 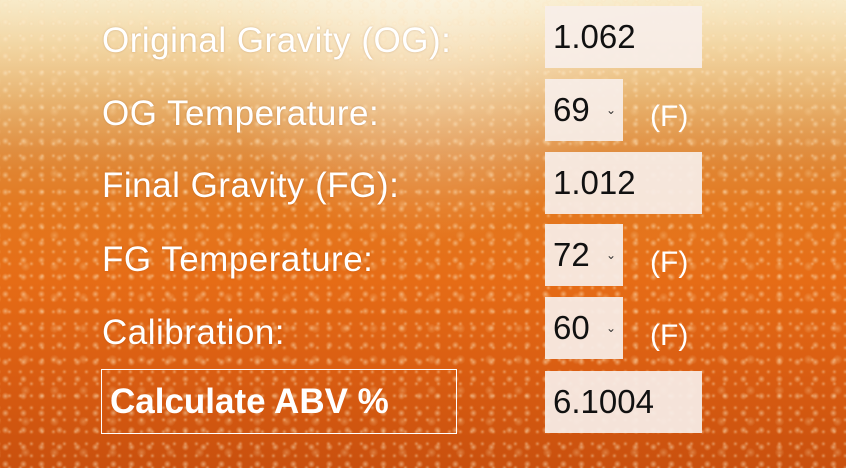 What do you see at coordinates (251, 185) in the screenshot?
I see `fg-label: Final Gravity (FG):` at bounding box center [251, 185].